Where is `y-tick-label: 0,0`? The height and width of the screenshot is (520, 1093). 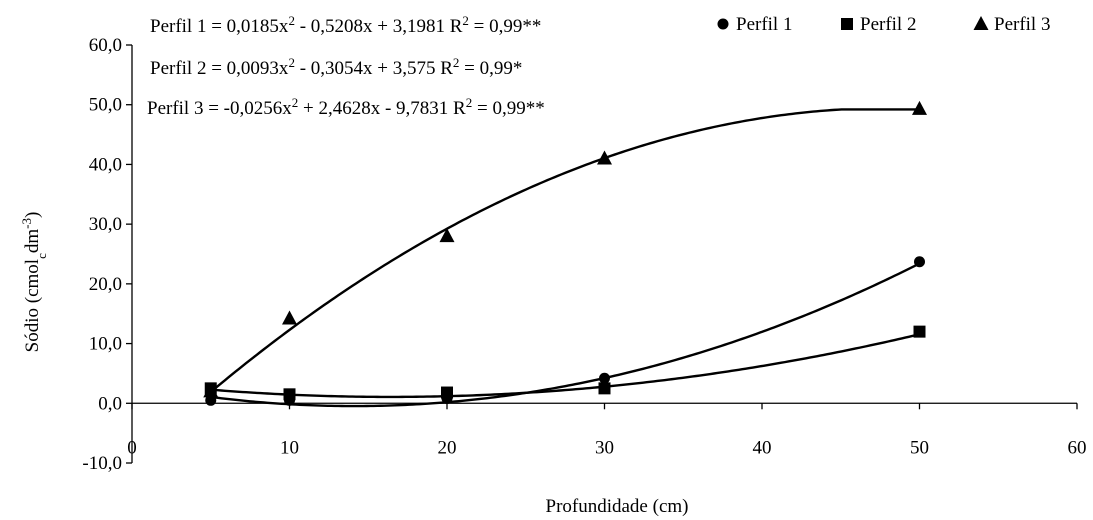
y-tick-label: 0,0 is located at coordinates (110, 403).